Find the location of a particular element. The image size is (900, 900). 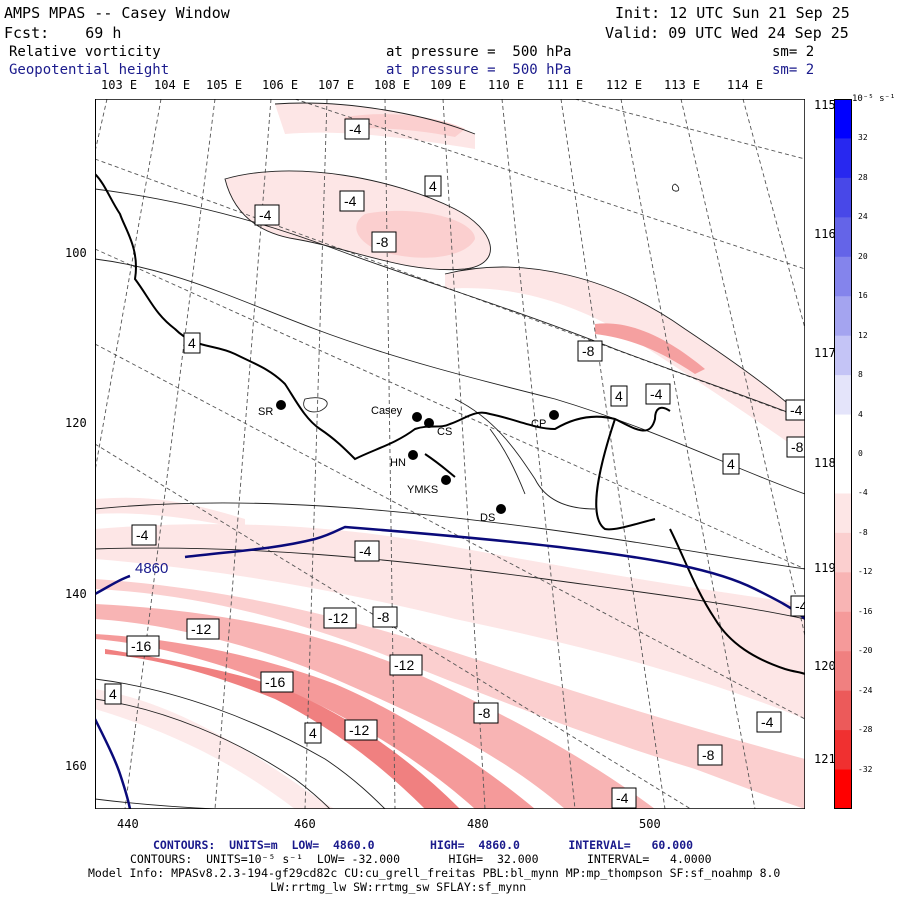

plot-title: AMPS MPAS -- Casey Window is located at coordinates (117, 13).